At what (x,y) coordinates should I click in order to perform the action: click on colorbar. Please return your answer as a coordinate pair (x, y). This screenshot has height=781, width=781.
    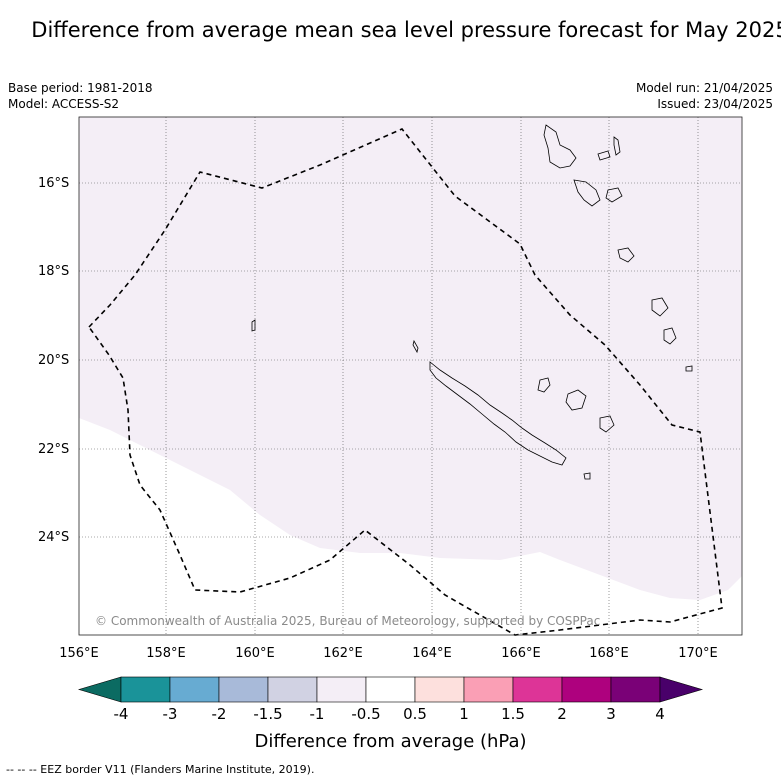
    Looking at the image, I should click on (390, 689).